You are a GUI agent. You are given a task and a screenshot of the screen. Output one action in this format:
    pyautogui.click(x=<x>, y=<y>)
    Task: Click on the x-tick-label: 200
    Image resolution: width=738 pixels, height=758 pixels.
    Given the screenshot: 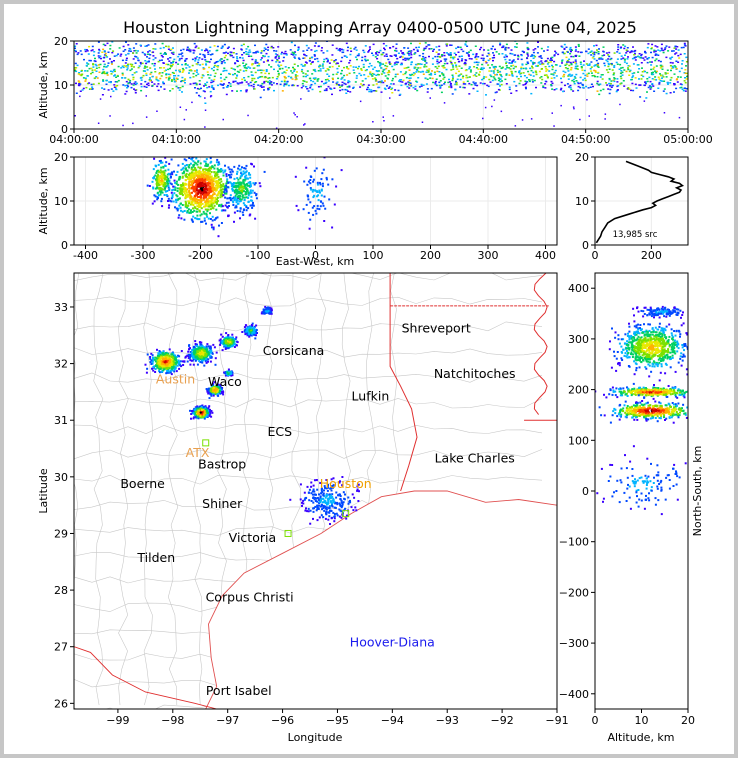 What is the action you would take?
    pyautogui.click(x=430, y=255)
    